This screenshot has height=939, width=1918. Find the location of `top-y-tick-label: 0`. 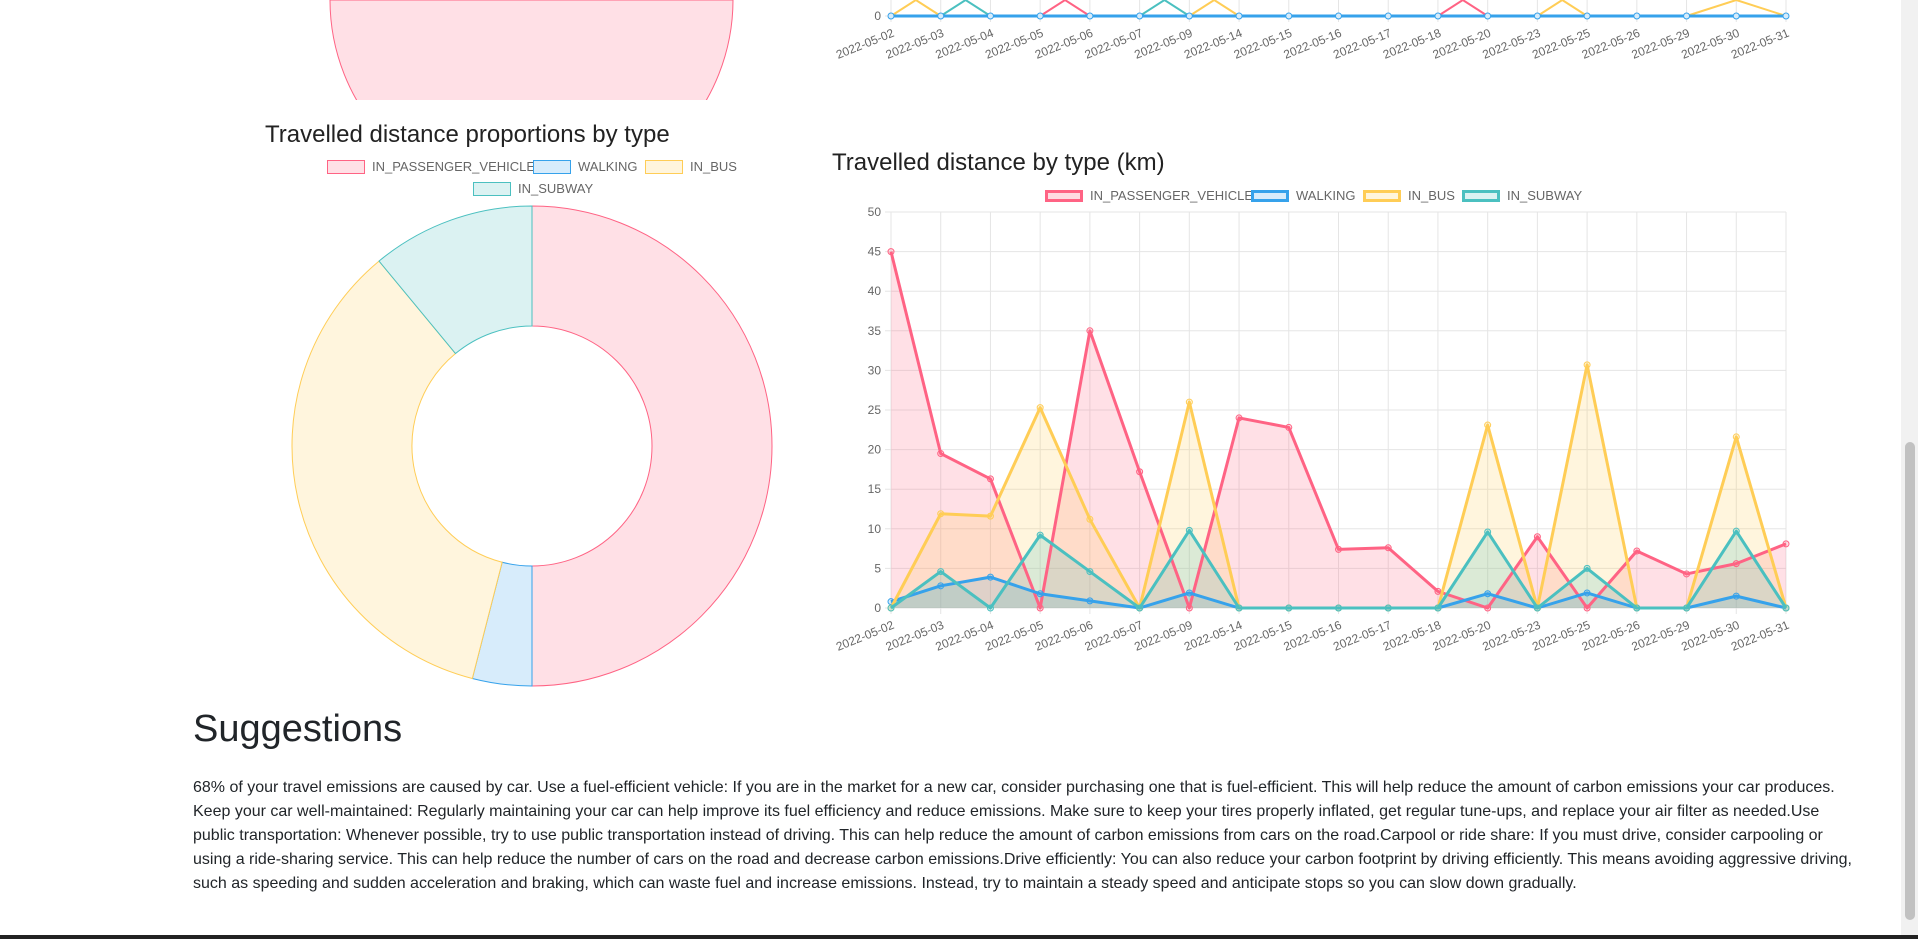

top-y-tick-label: 0 is located at coordinates (877, 16).